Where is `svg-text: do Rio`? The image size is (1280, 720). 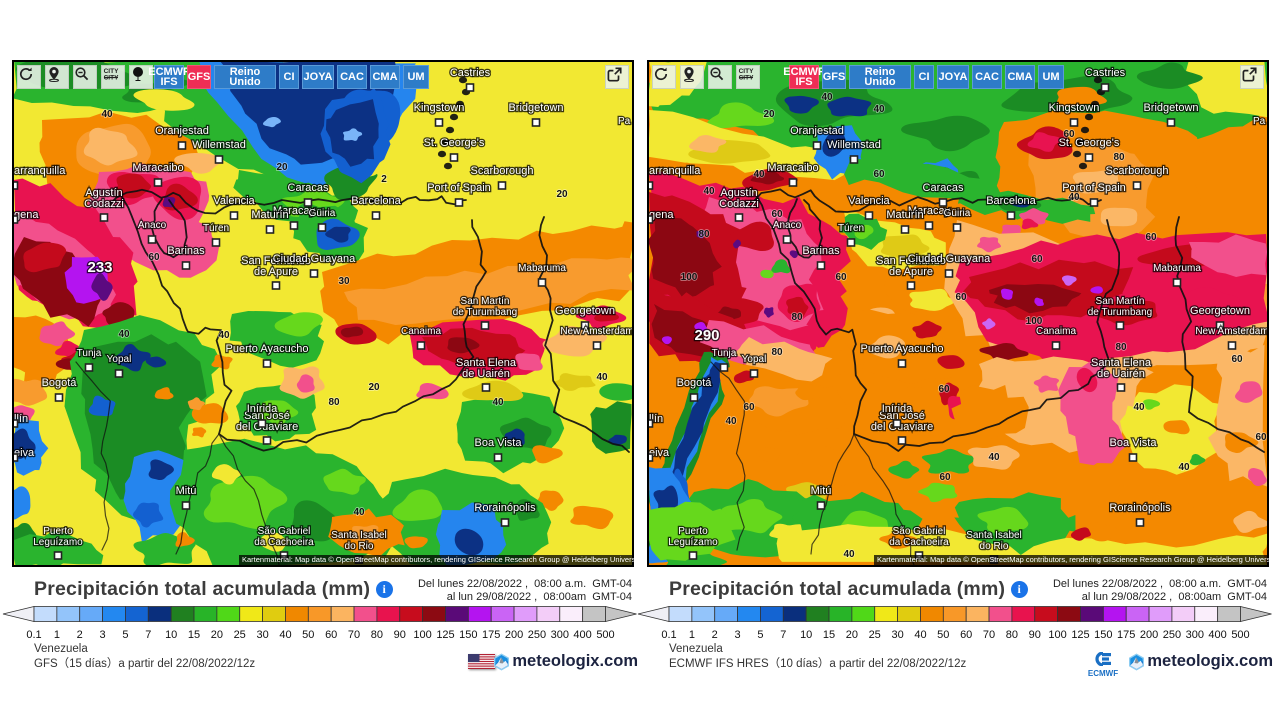 svg-text: do Rio is located at coordinates (994, 546).